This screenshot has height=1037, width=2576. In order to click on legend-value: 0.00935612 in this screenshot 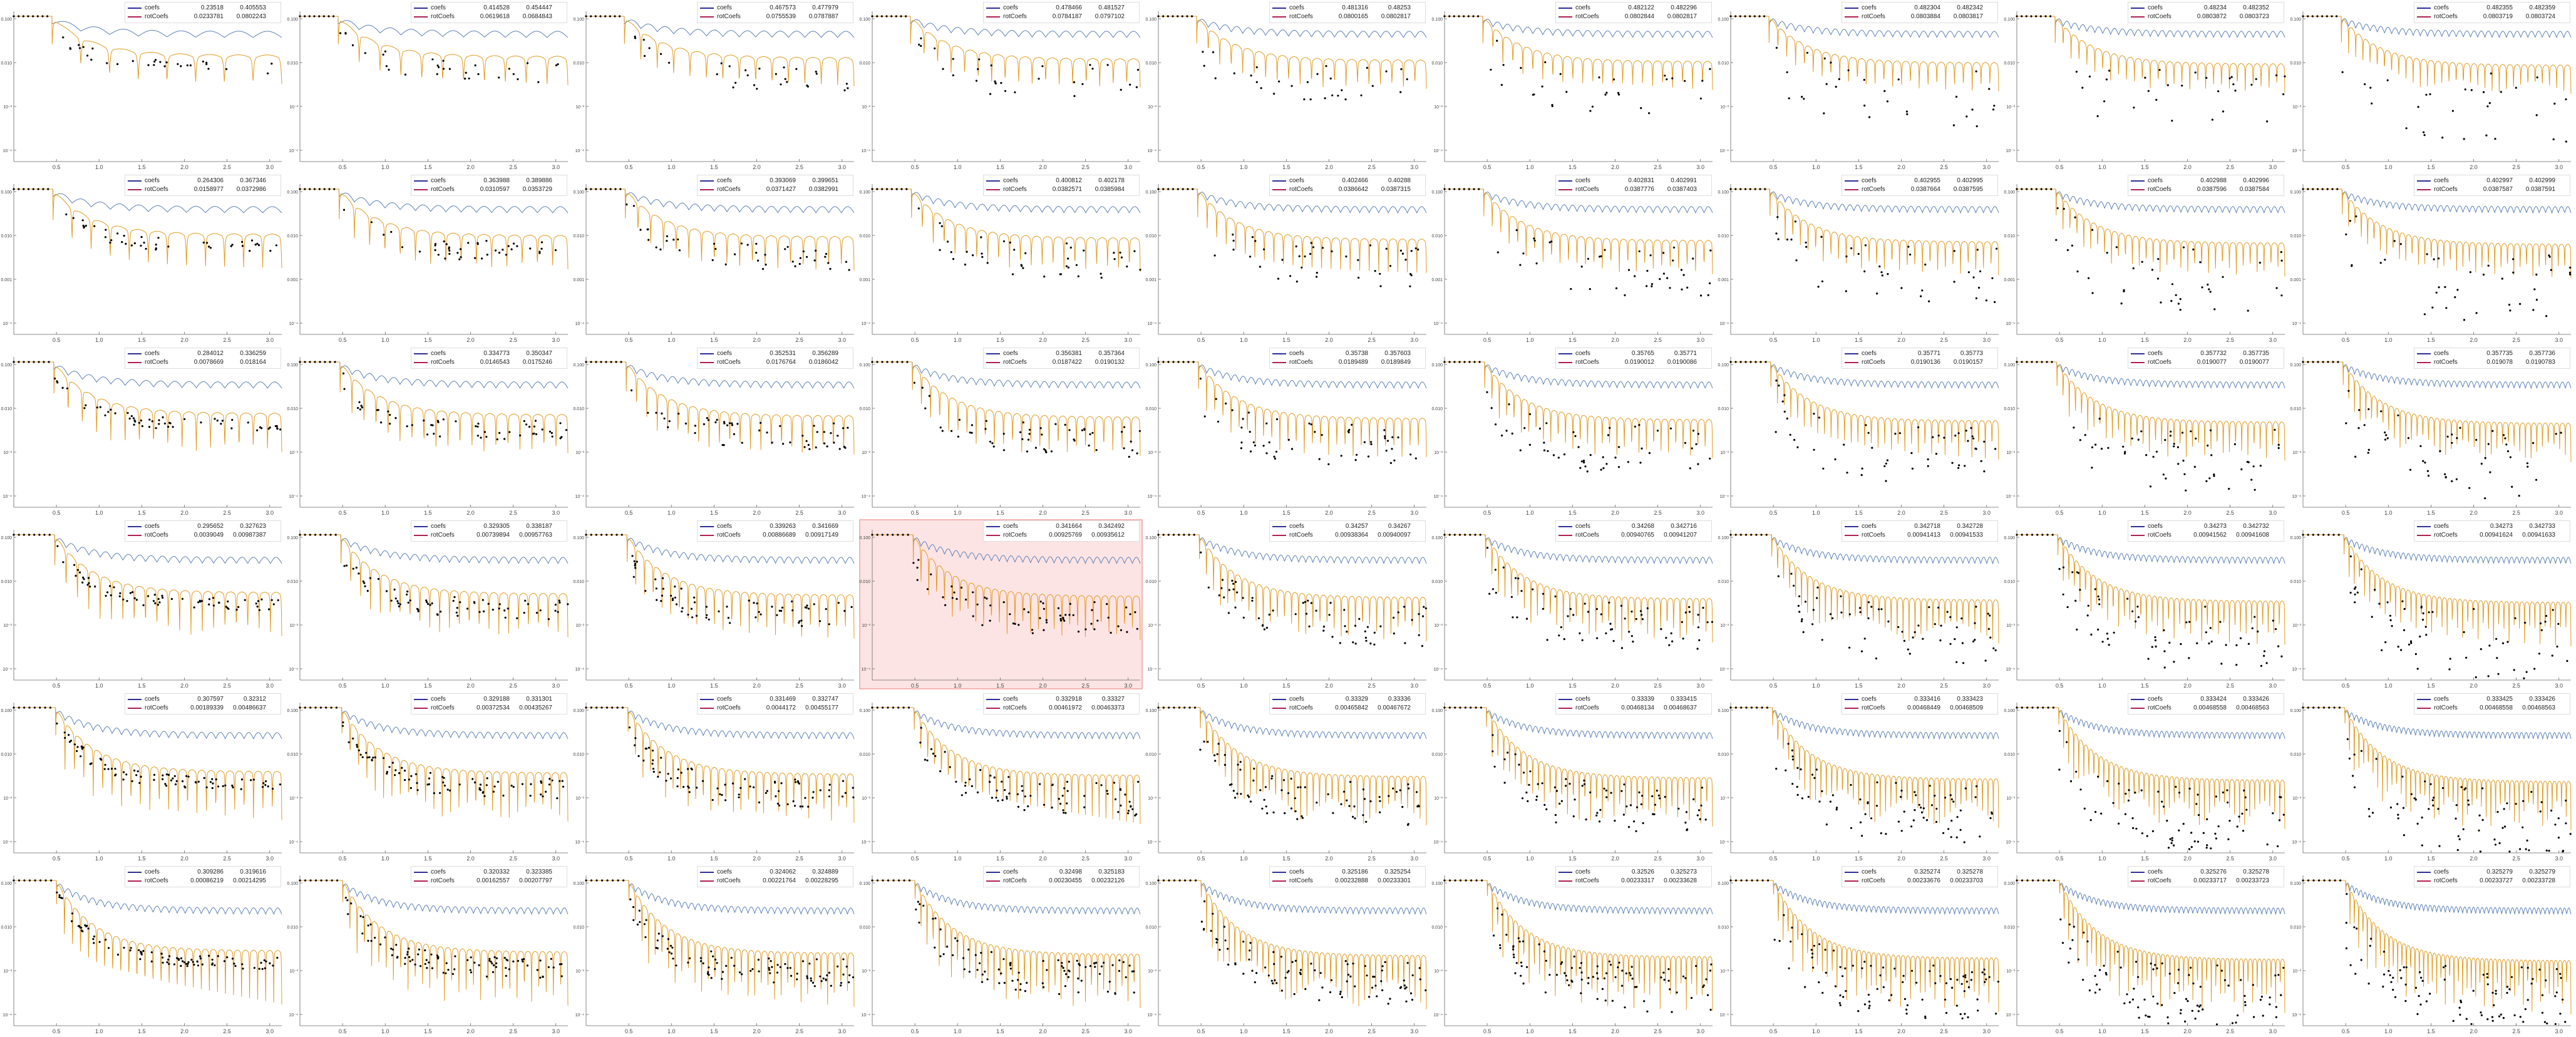, I will do `click(1108, 535)`.